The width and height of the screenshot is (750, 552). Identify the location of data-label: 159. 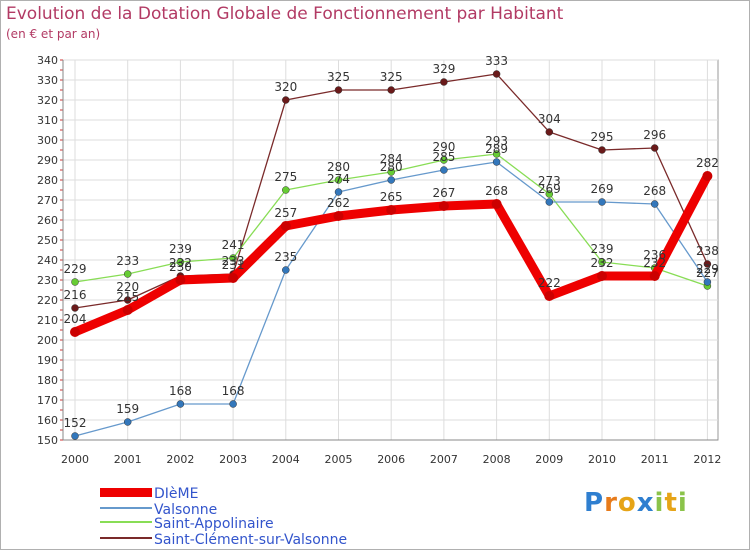
(127, 409).